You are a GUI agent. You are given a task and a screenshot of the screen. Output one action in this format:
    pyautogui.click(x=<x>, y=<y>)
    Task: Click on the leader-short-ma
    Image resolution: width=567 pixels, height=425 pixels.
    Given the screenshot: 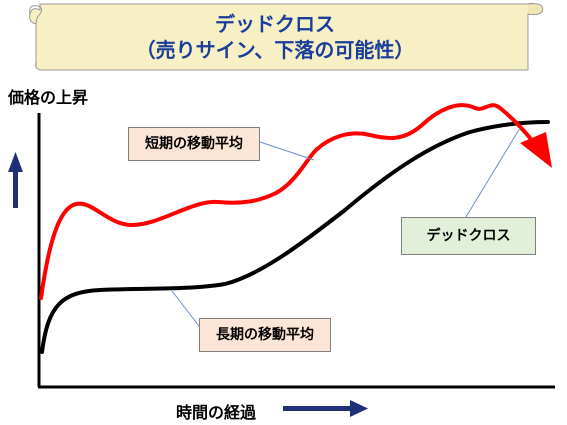 What is the action you would take?
    pyautogui.click(x=287, y=151)
    